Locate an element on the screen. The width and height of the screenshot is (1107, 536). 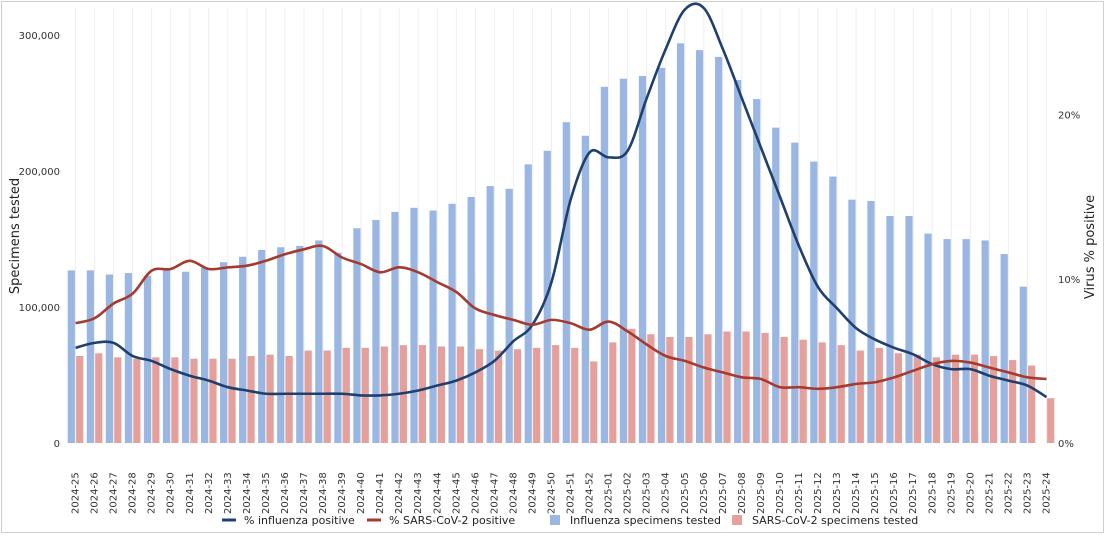
x-tick-label: 2024-31 is located at coordinates (190, 493).